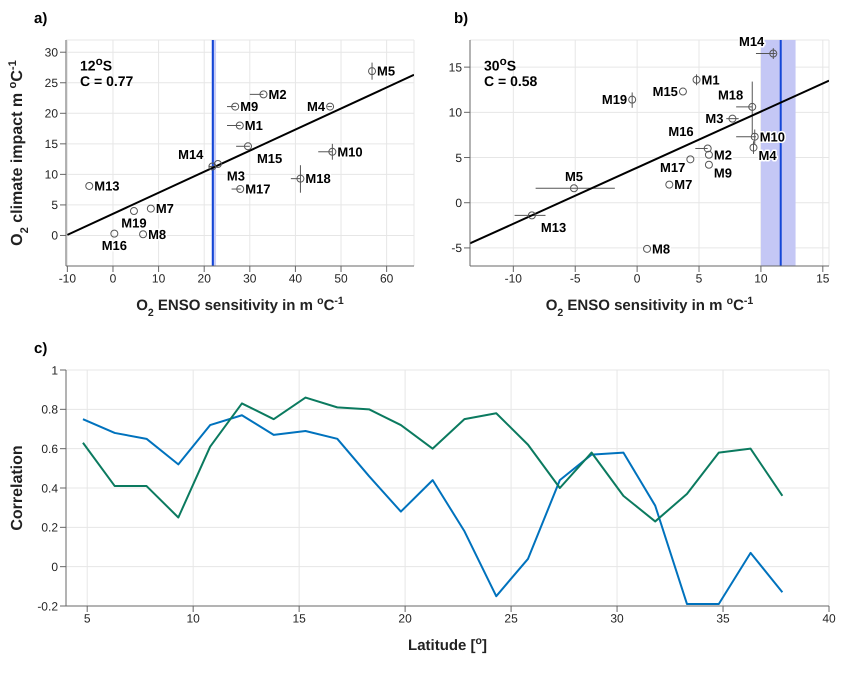  Describe the element at coordinates (341, 279) in the screenshot. I see `x-tick-label: 50` at that location.